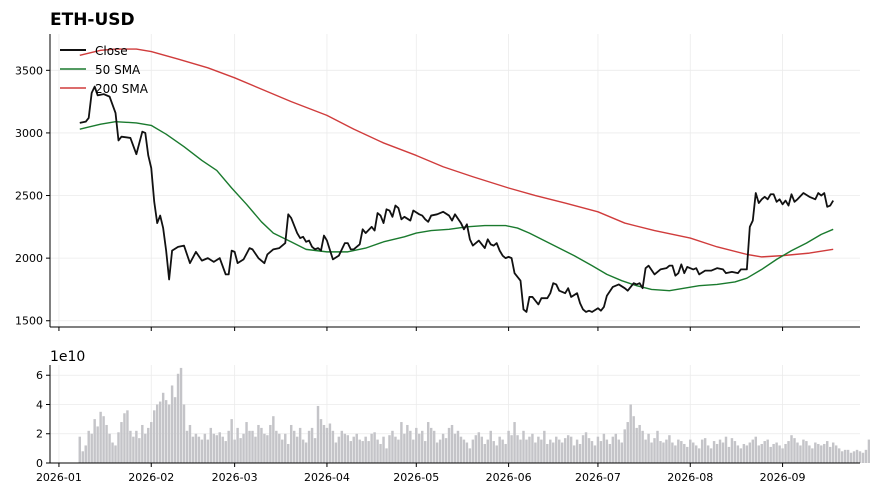  I want to click on chart-title: ETH-USD, so click(92, 20).